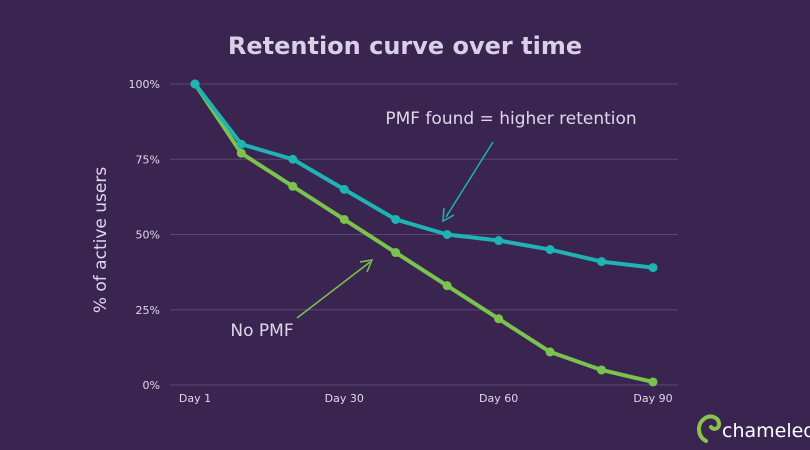  What do you see at coordinates (766, 431) in the screenshot?
I see `brand-name: chameleon` at bounding box center [766, 431].